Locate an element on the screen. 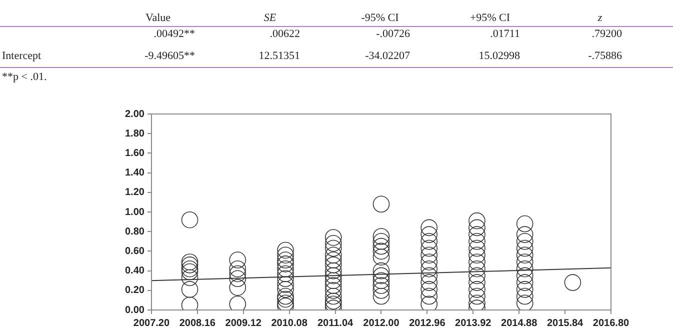  y-tick-label: 1.00 is located at coordinates (134, 212).